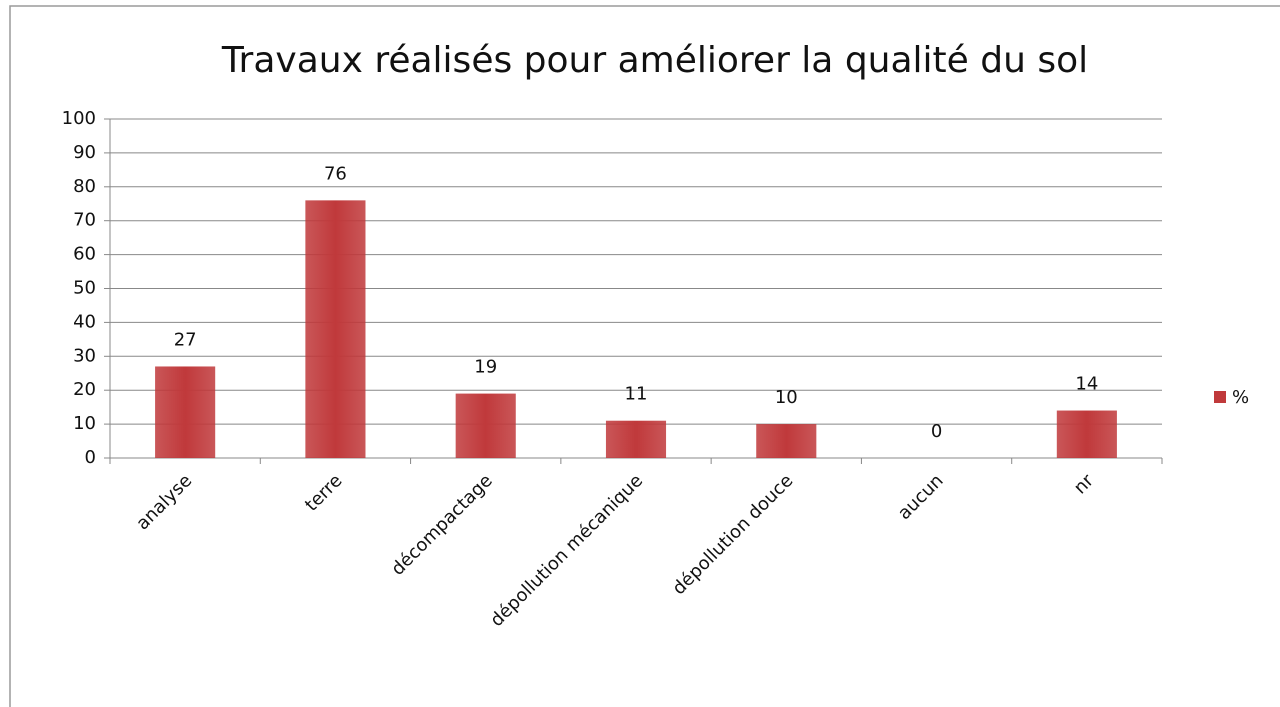  Describe the element at coordinates (84, 321) in the screenshot. I see `y-tick-label: 40` at that location.